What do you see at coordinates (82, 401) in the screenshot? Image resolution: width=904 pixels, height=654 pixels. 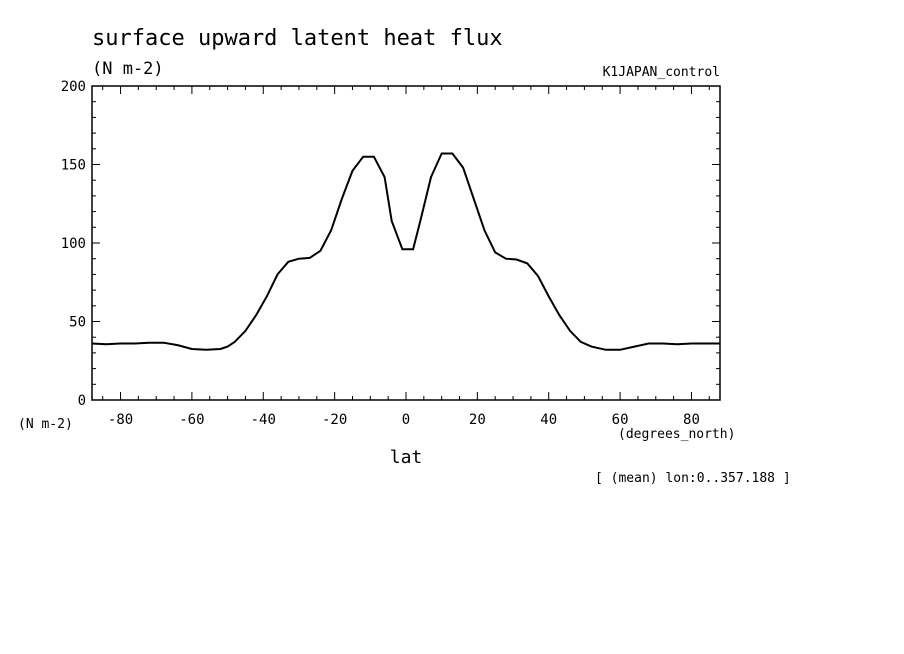 I see `y-tick-label: 0` at bounding box center [82, 401].